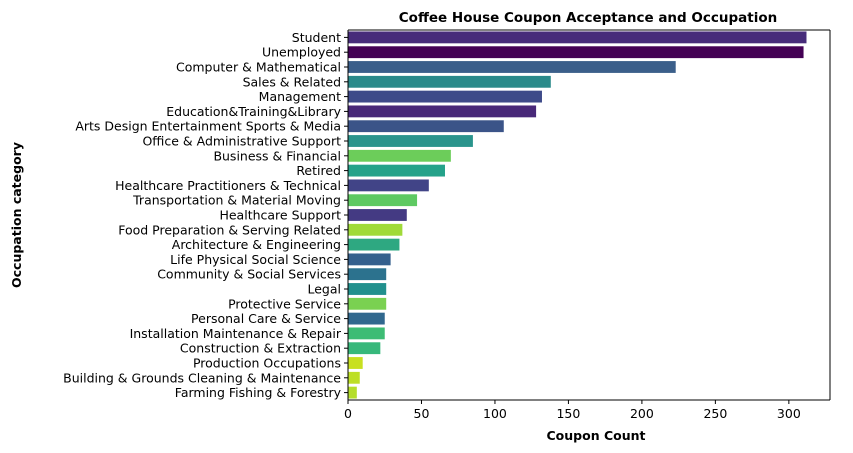 The width and height of the screenshot is (853, 453). What do you see at coordinates (266, 318) in the screenshot?
I see `category-label: Personal Care & Service` at bounding box center [266, 318].